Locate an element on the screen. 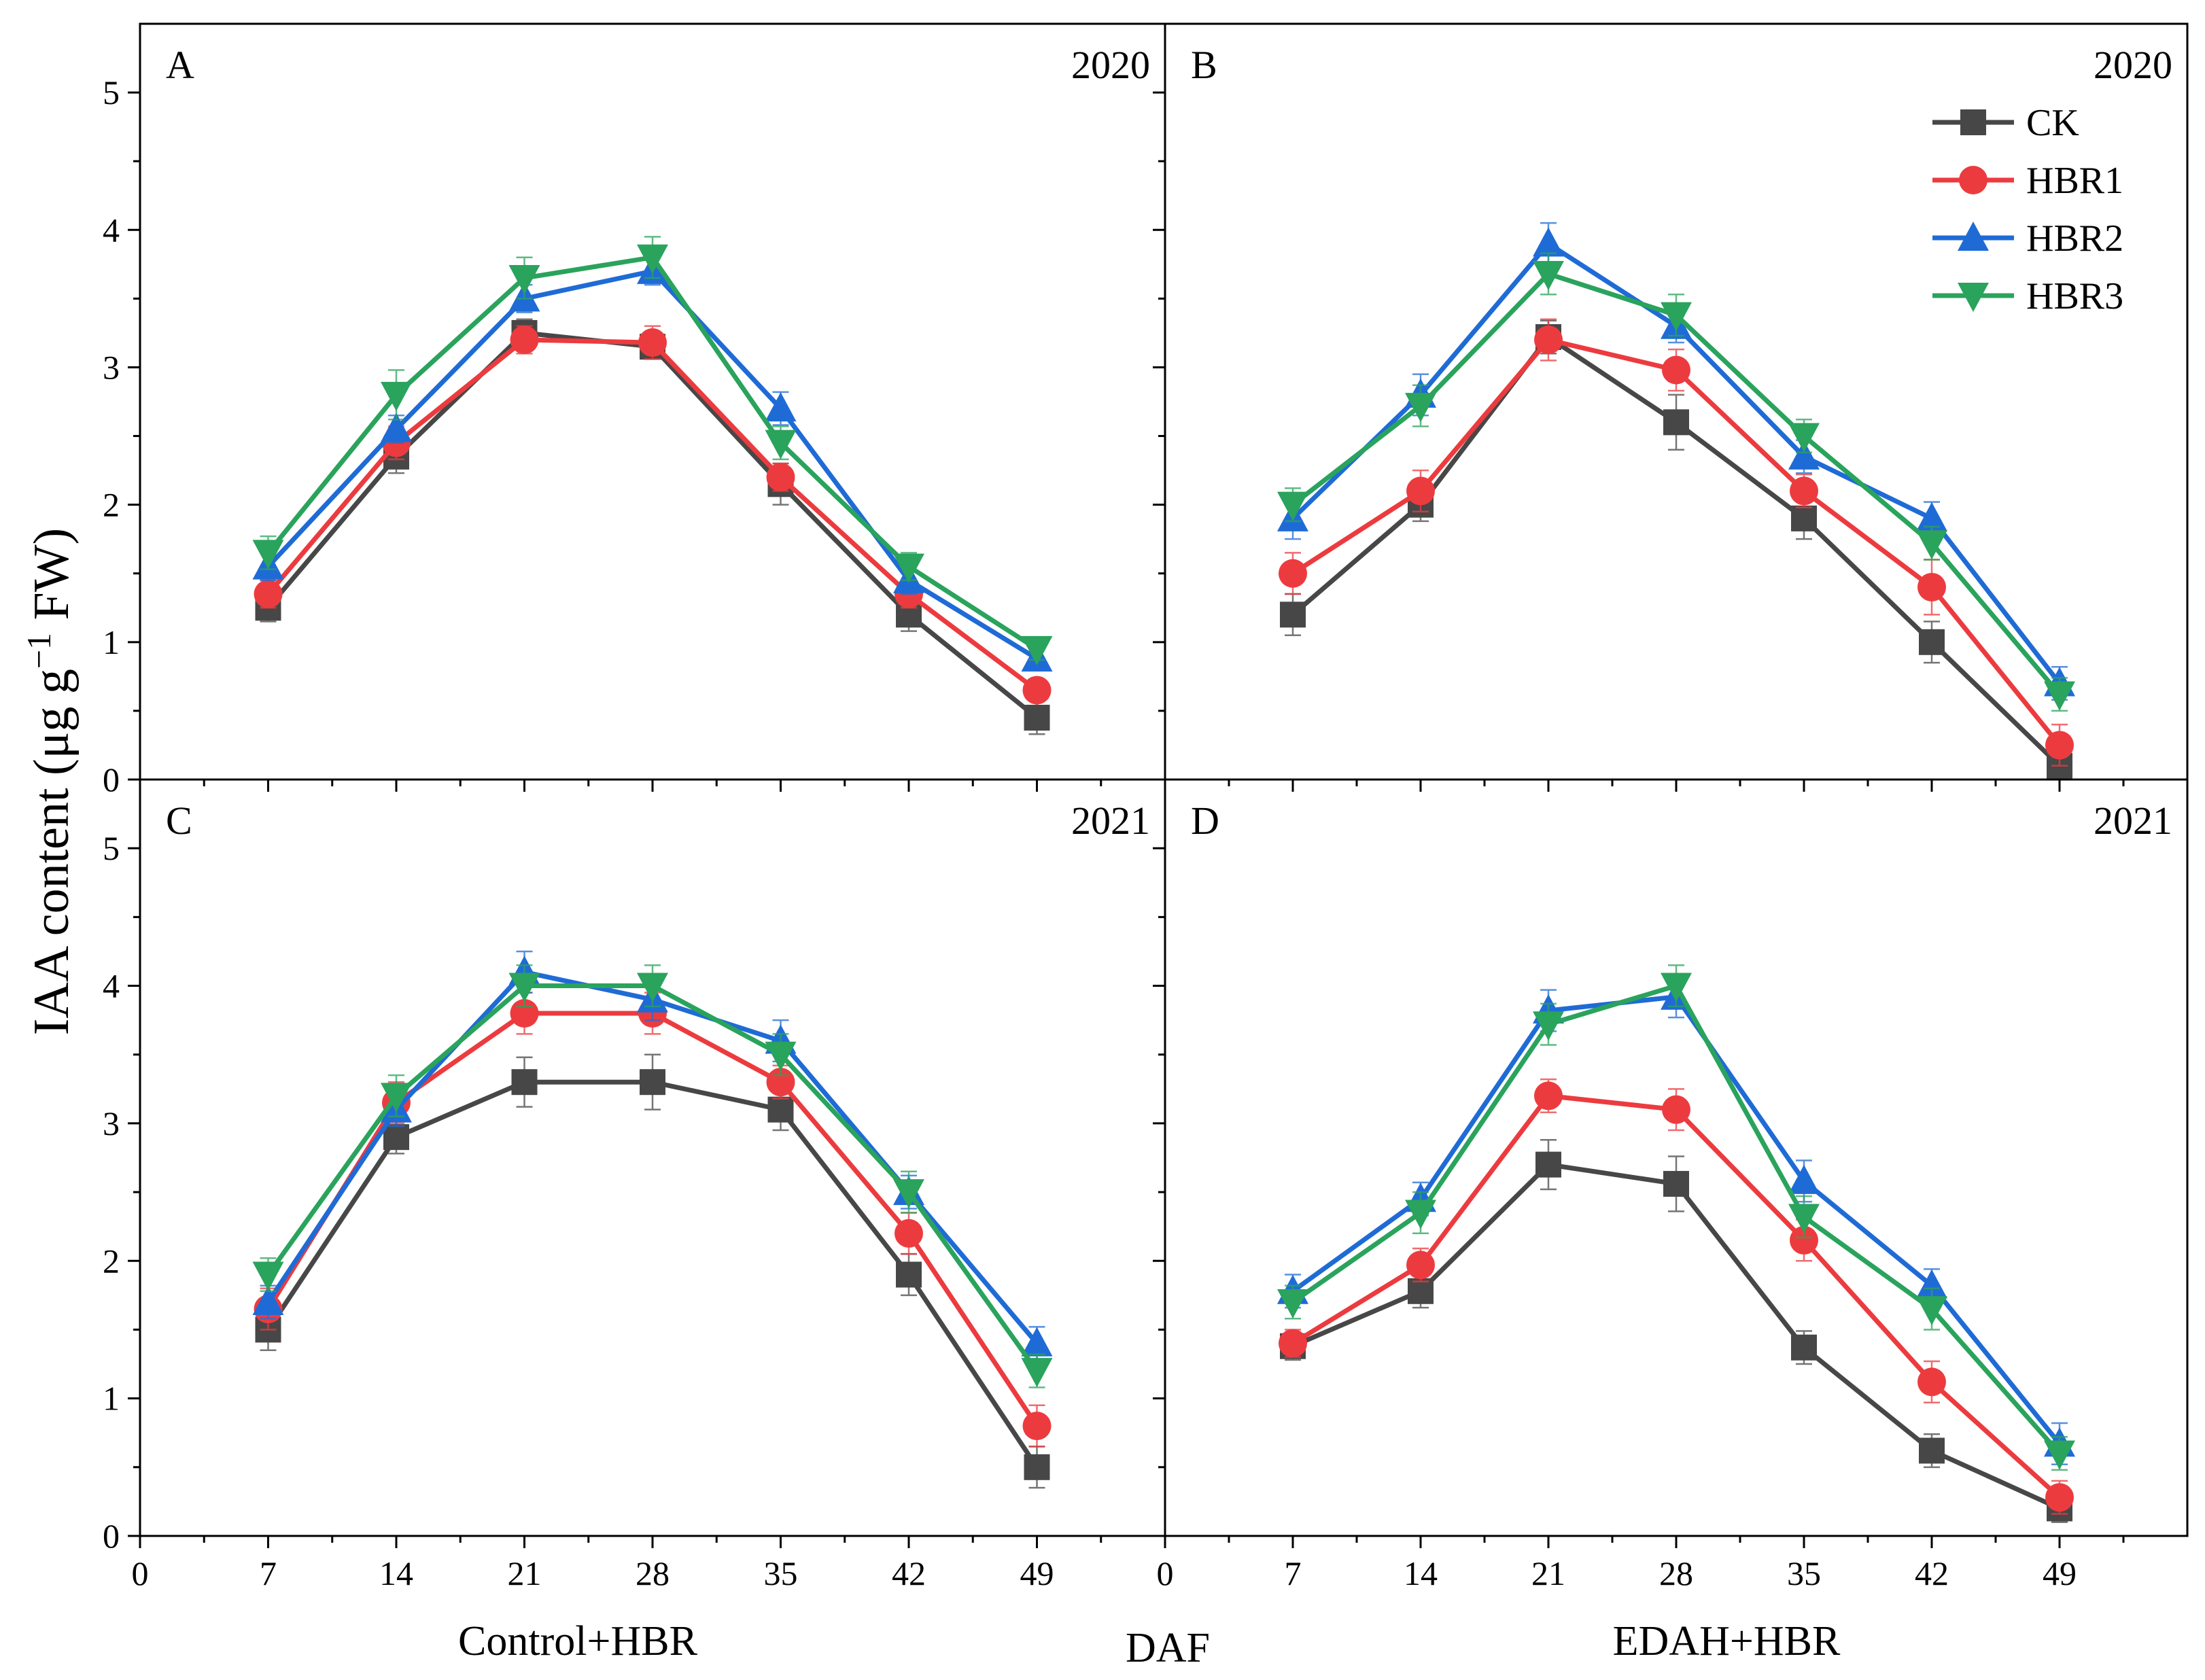 Image resolution: width=2205 pixels, height=1680 pixels. panel-letter: B is located at coordinates (1204, 65).